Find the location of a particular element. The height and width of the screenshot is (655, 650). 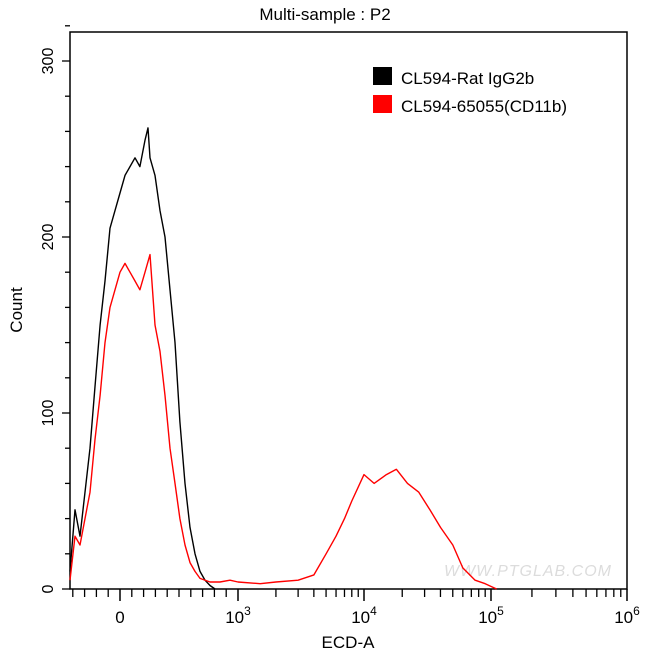

x-axis-label: ECD-A is located at coordinates (349, 642).